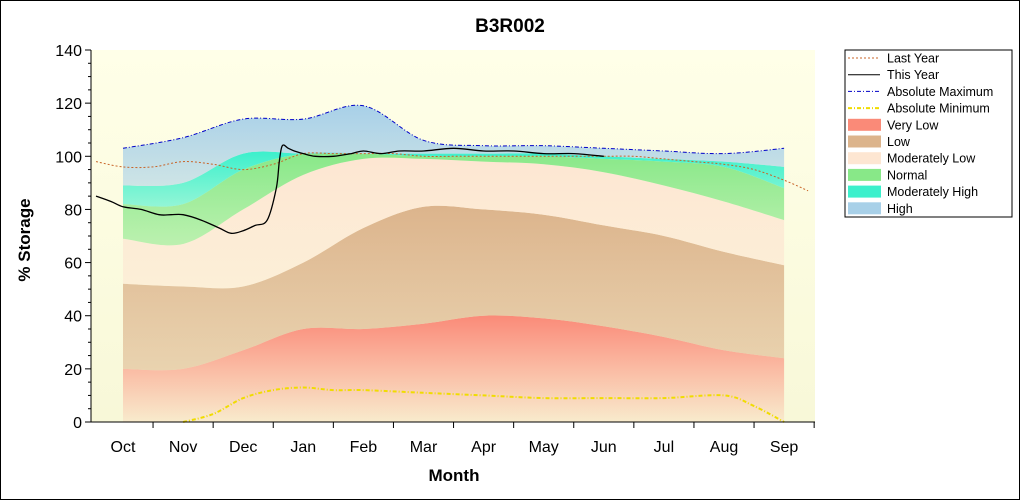 This screenshot has width=1020, height=500. I want to click on x-tick-label: Jul, so click(664, 447).